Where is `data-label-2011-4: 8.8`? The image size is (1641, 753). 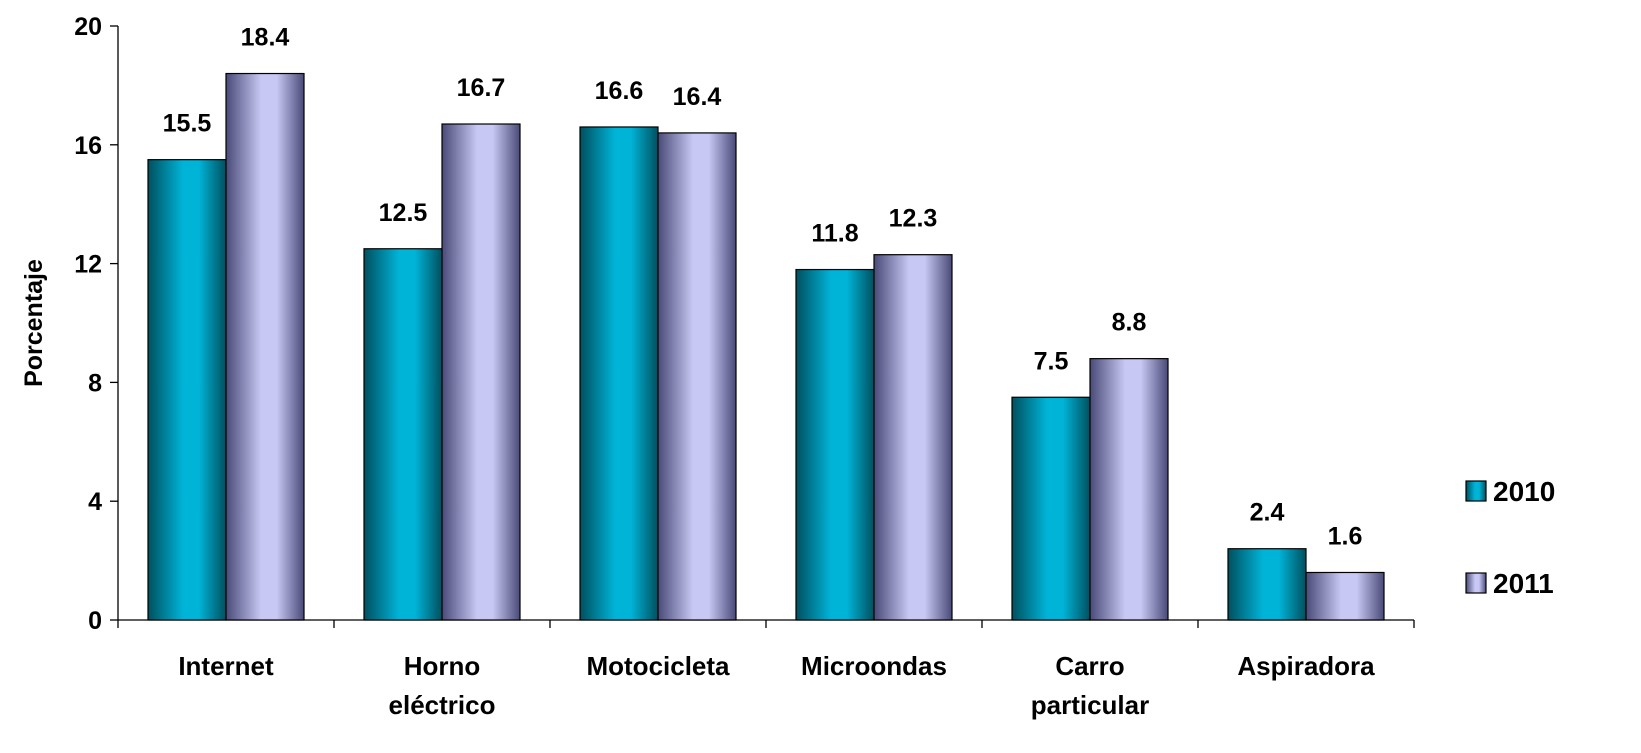
data-label-2011-4: 8.8 is located at coordinates (1129, 323).